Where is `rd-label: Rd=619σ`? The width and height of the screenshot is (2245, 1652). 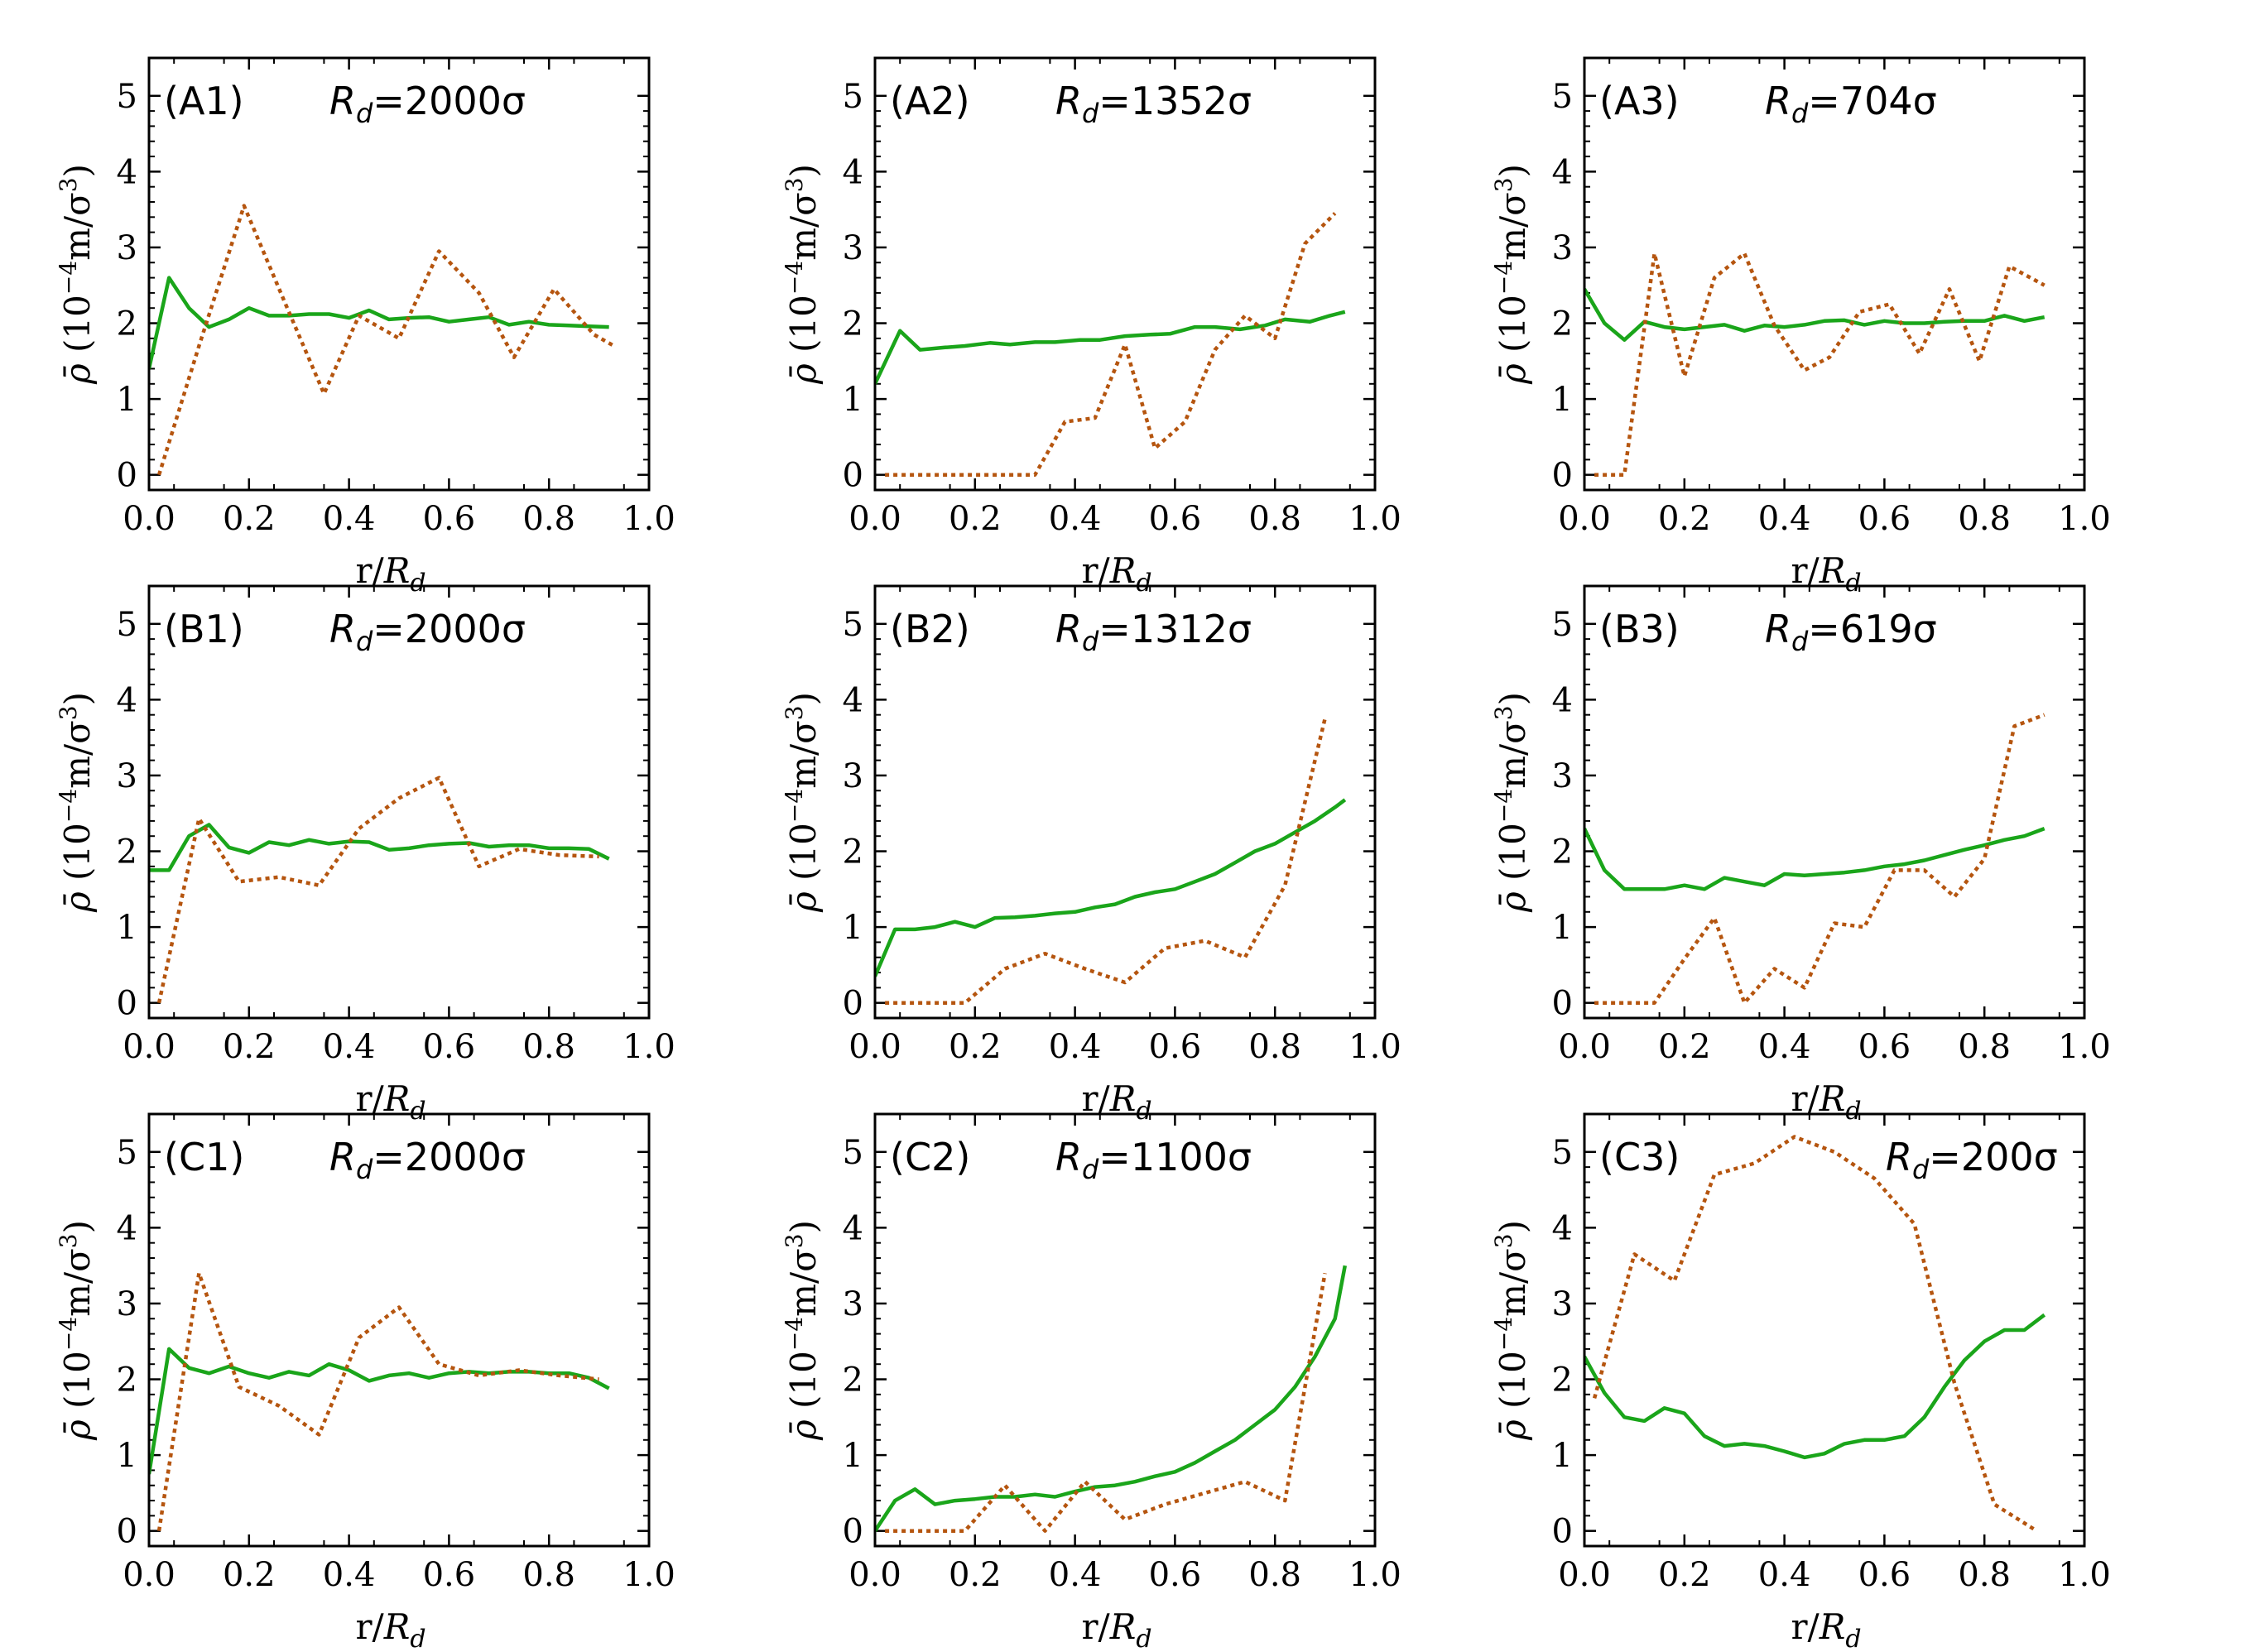
rd-label: Rd=619σ is located at coordinates (1851, 632).